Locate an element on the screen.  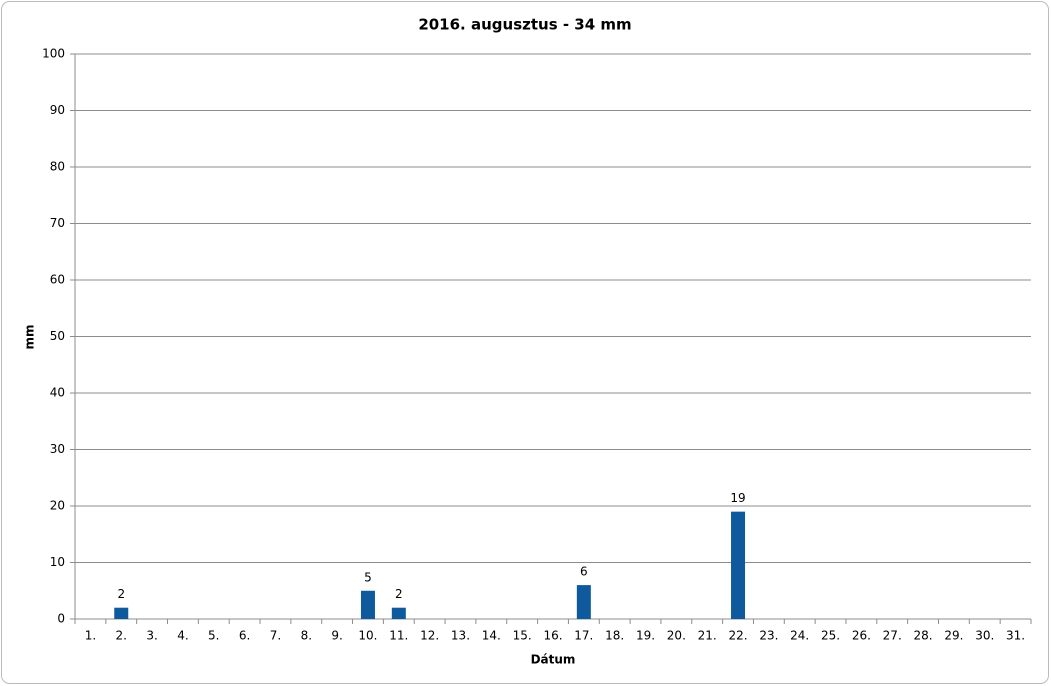
x-tick-label: 22. is located at coordinates (737, 636).